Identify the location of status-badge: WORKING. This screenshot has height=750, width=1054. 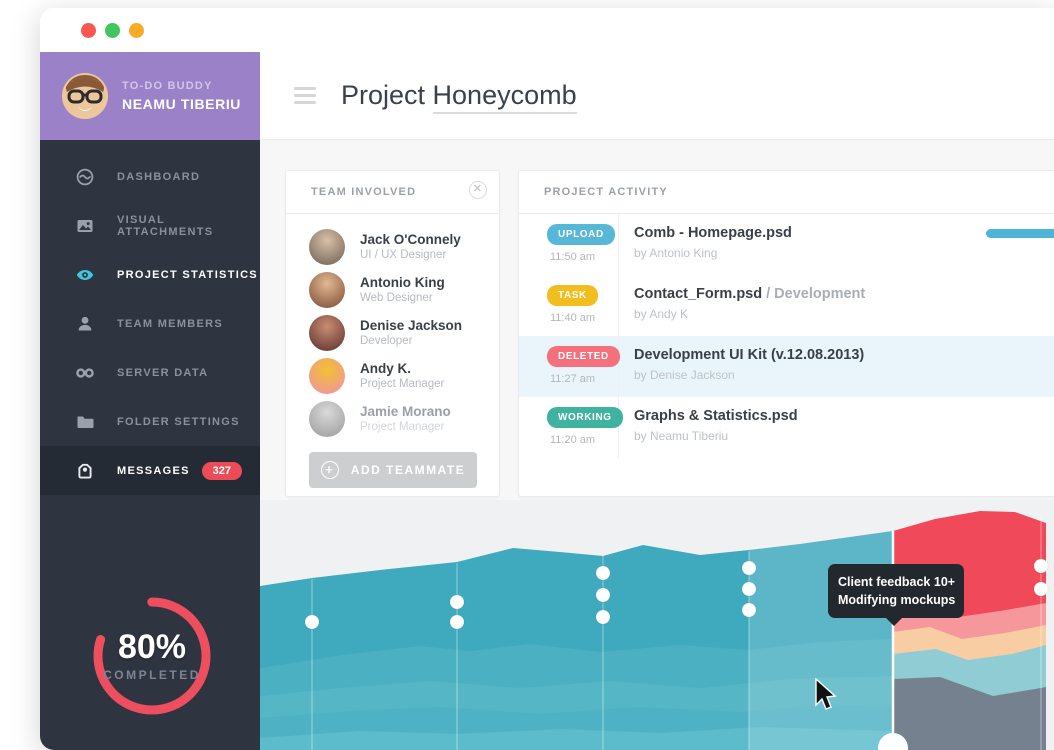
(585, 417).